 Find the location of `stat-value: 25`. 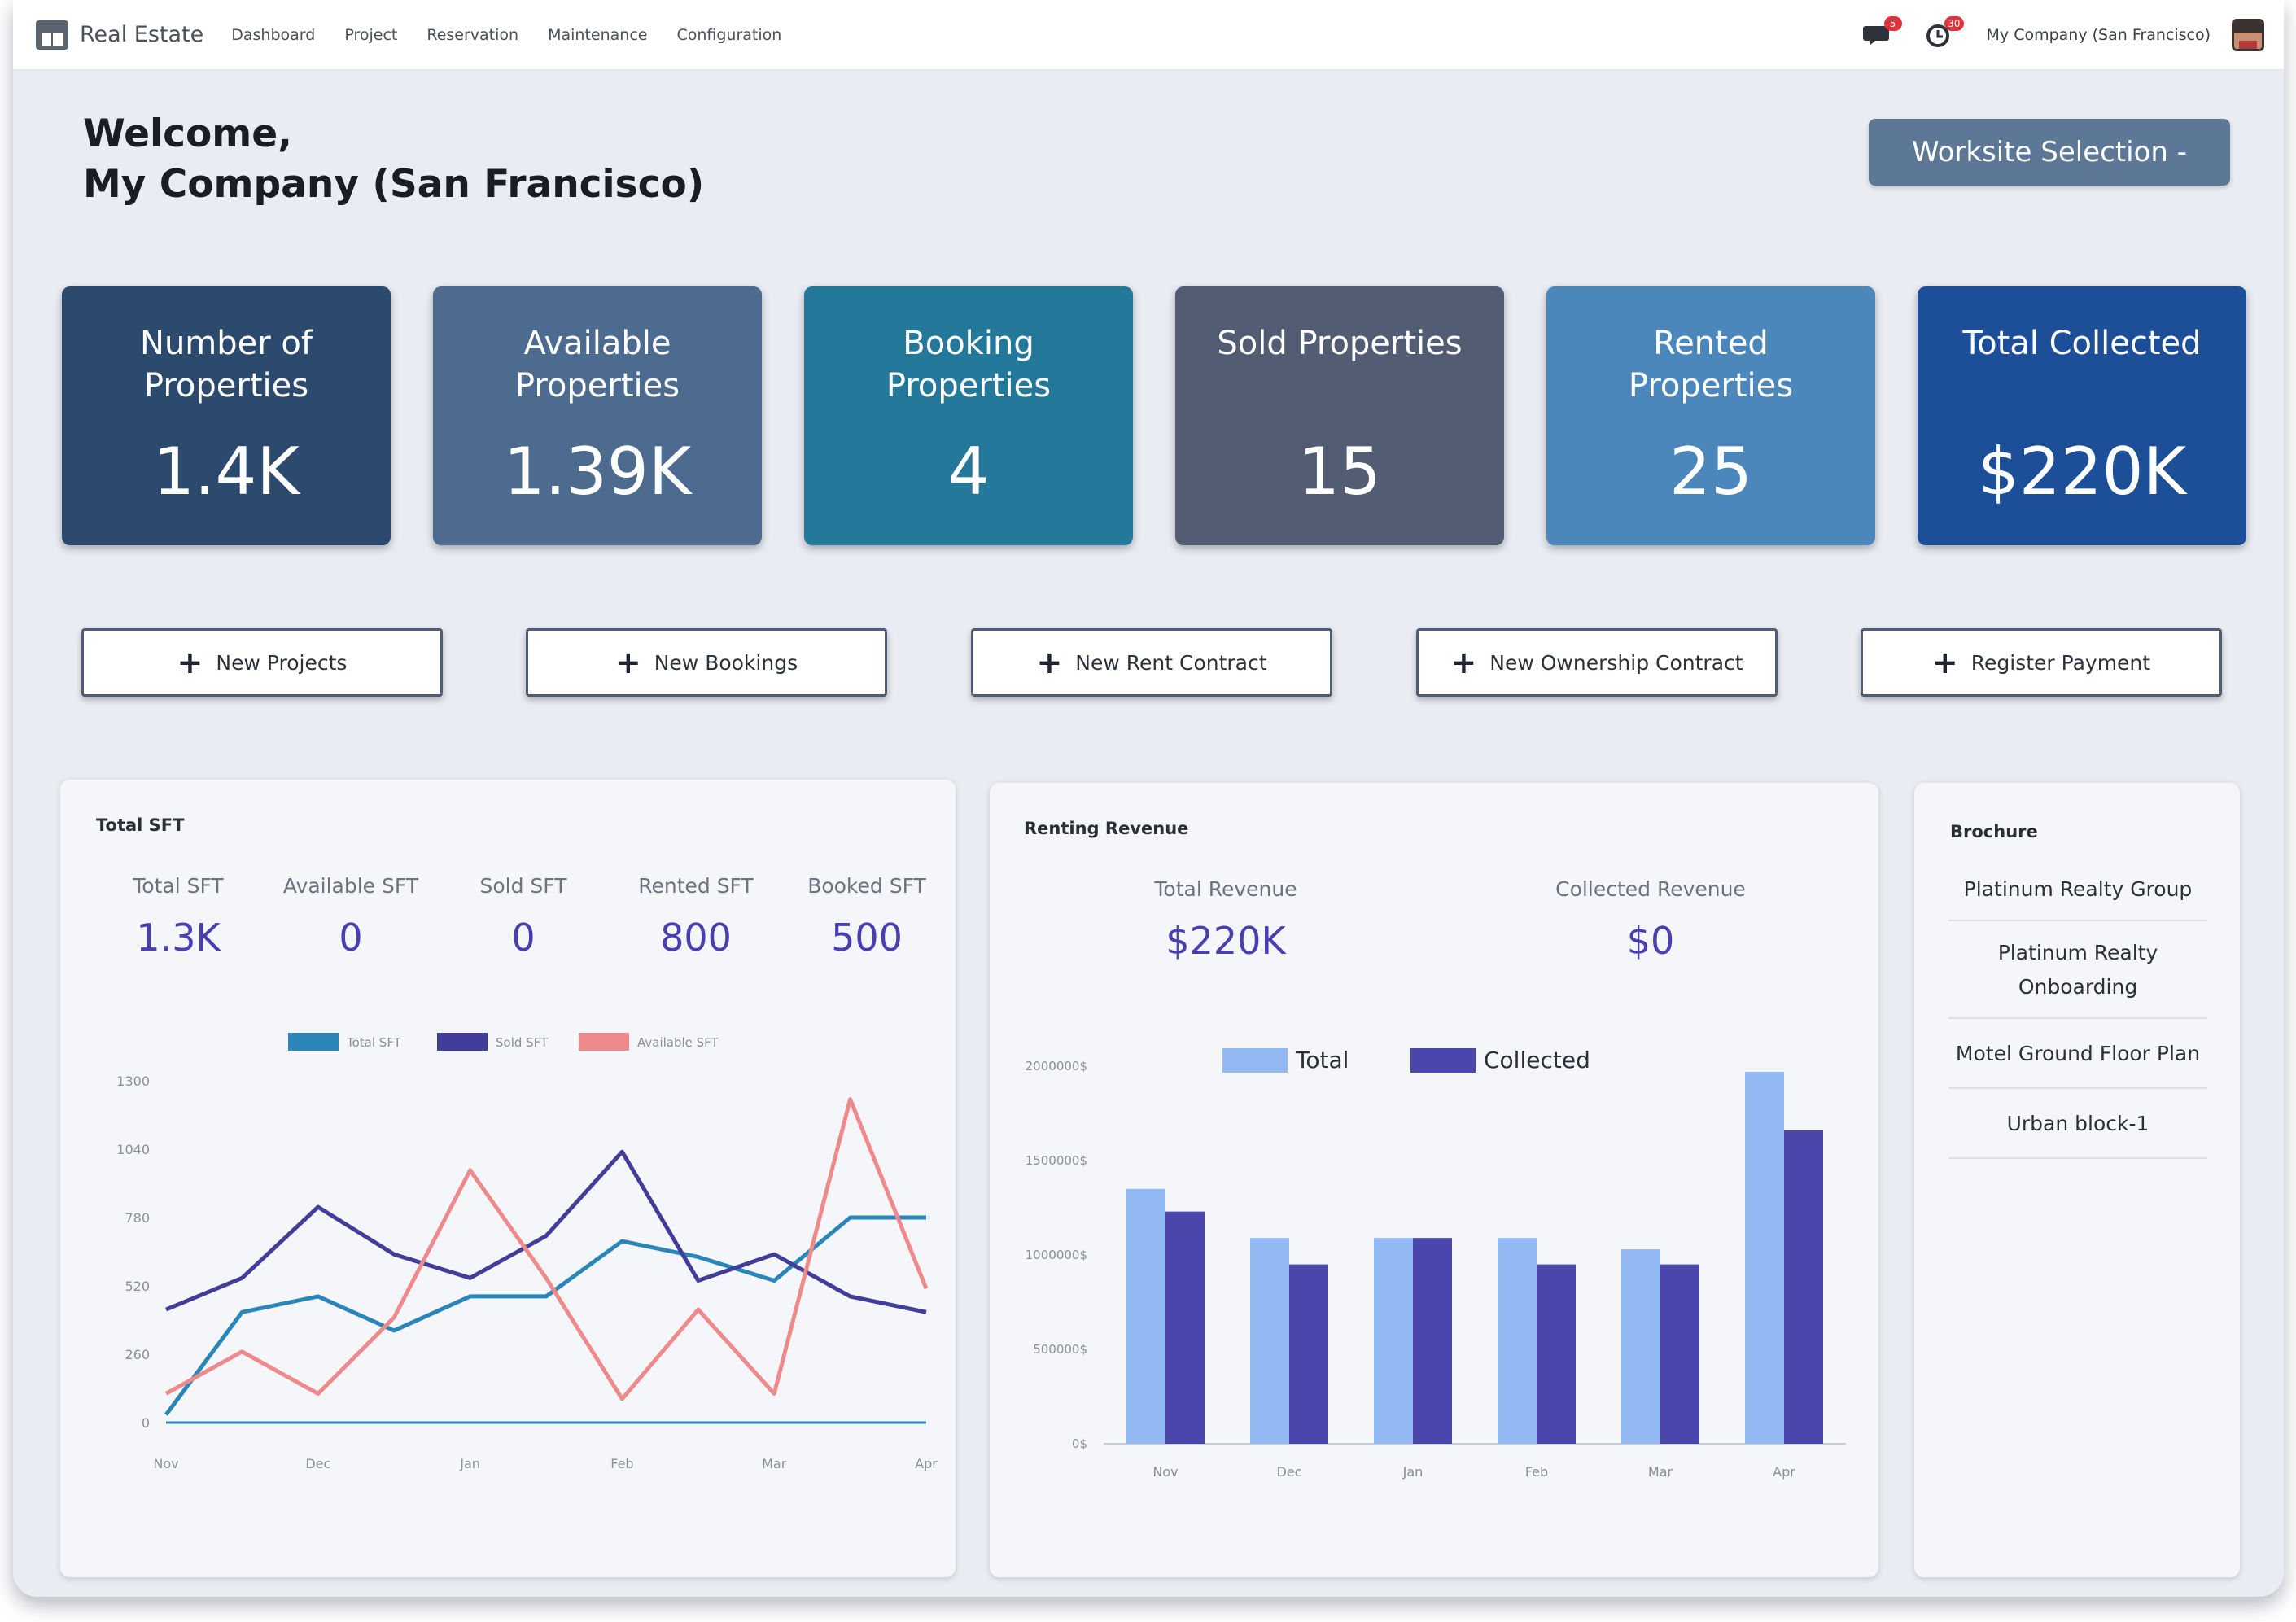

stat-value: 25 is located at coordinates (1711, 471).